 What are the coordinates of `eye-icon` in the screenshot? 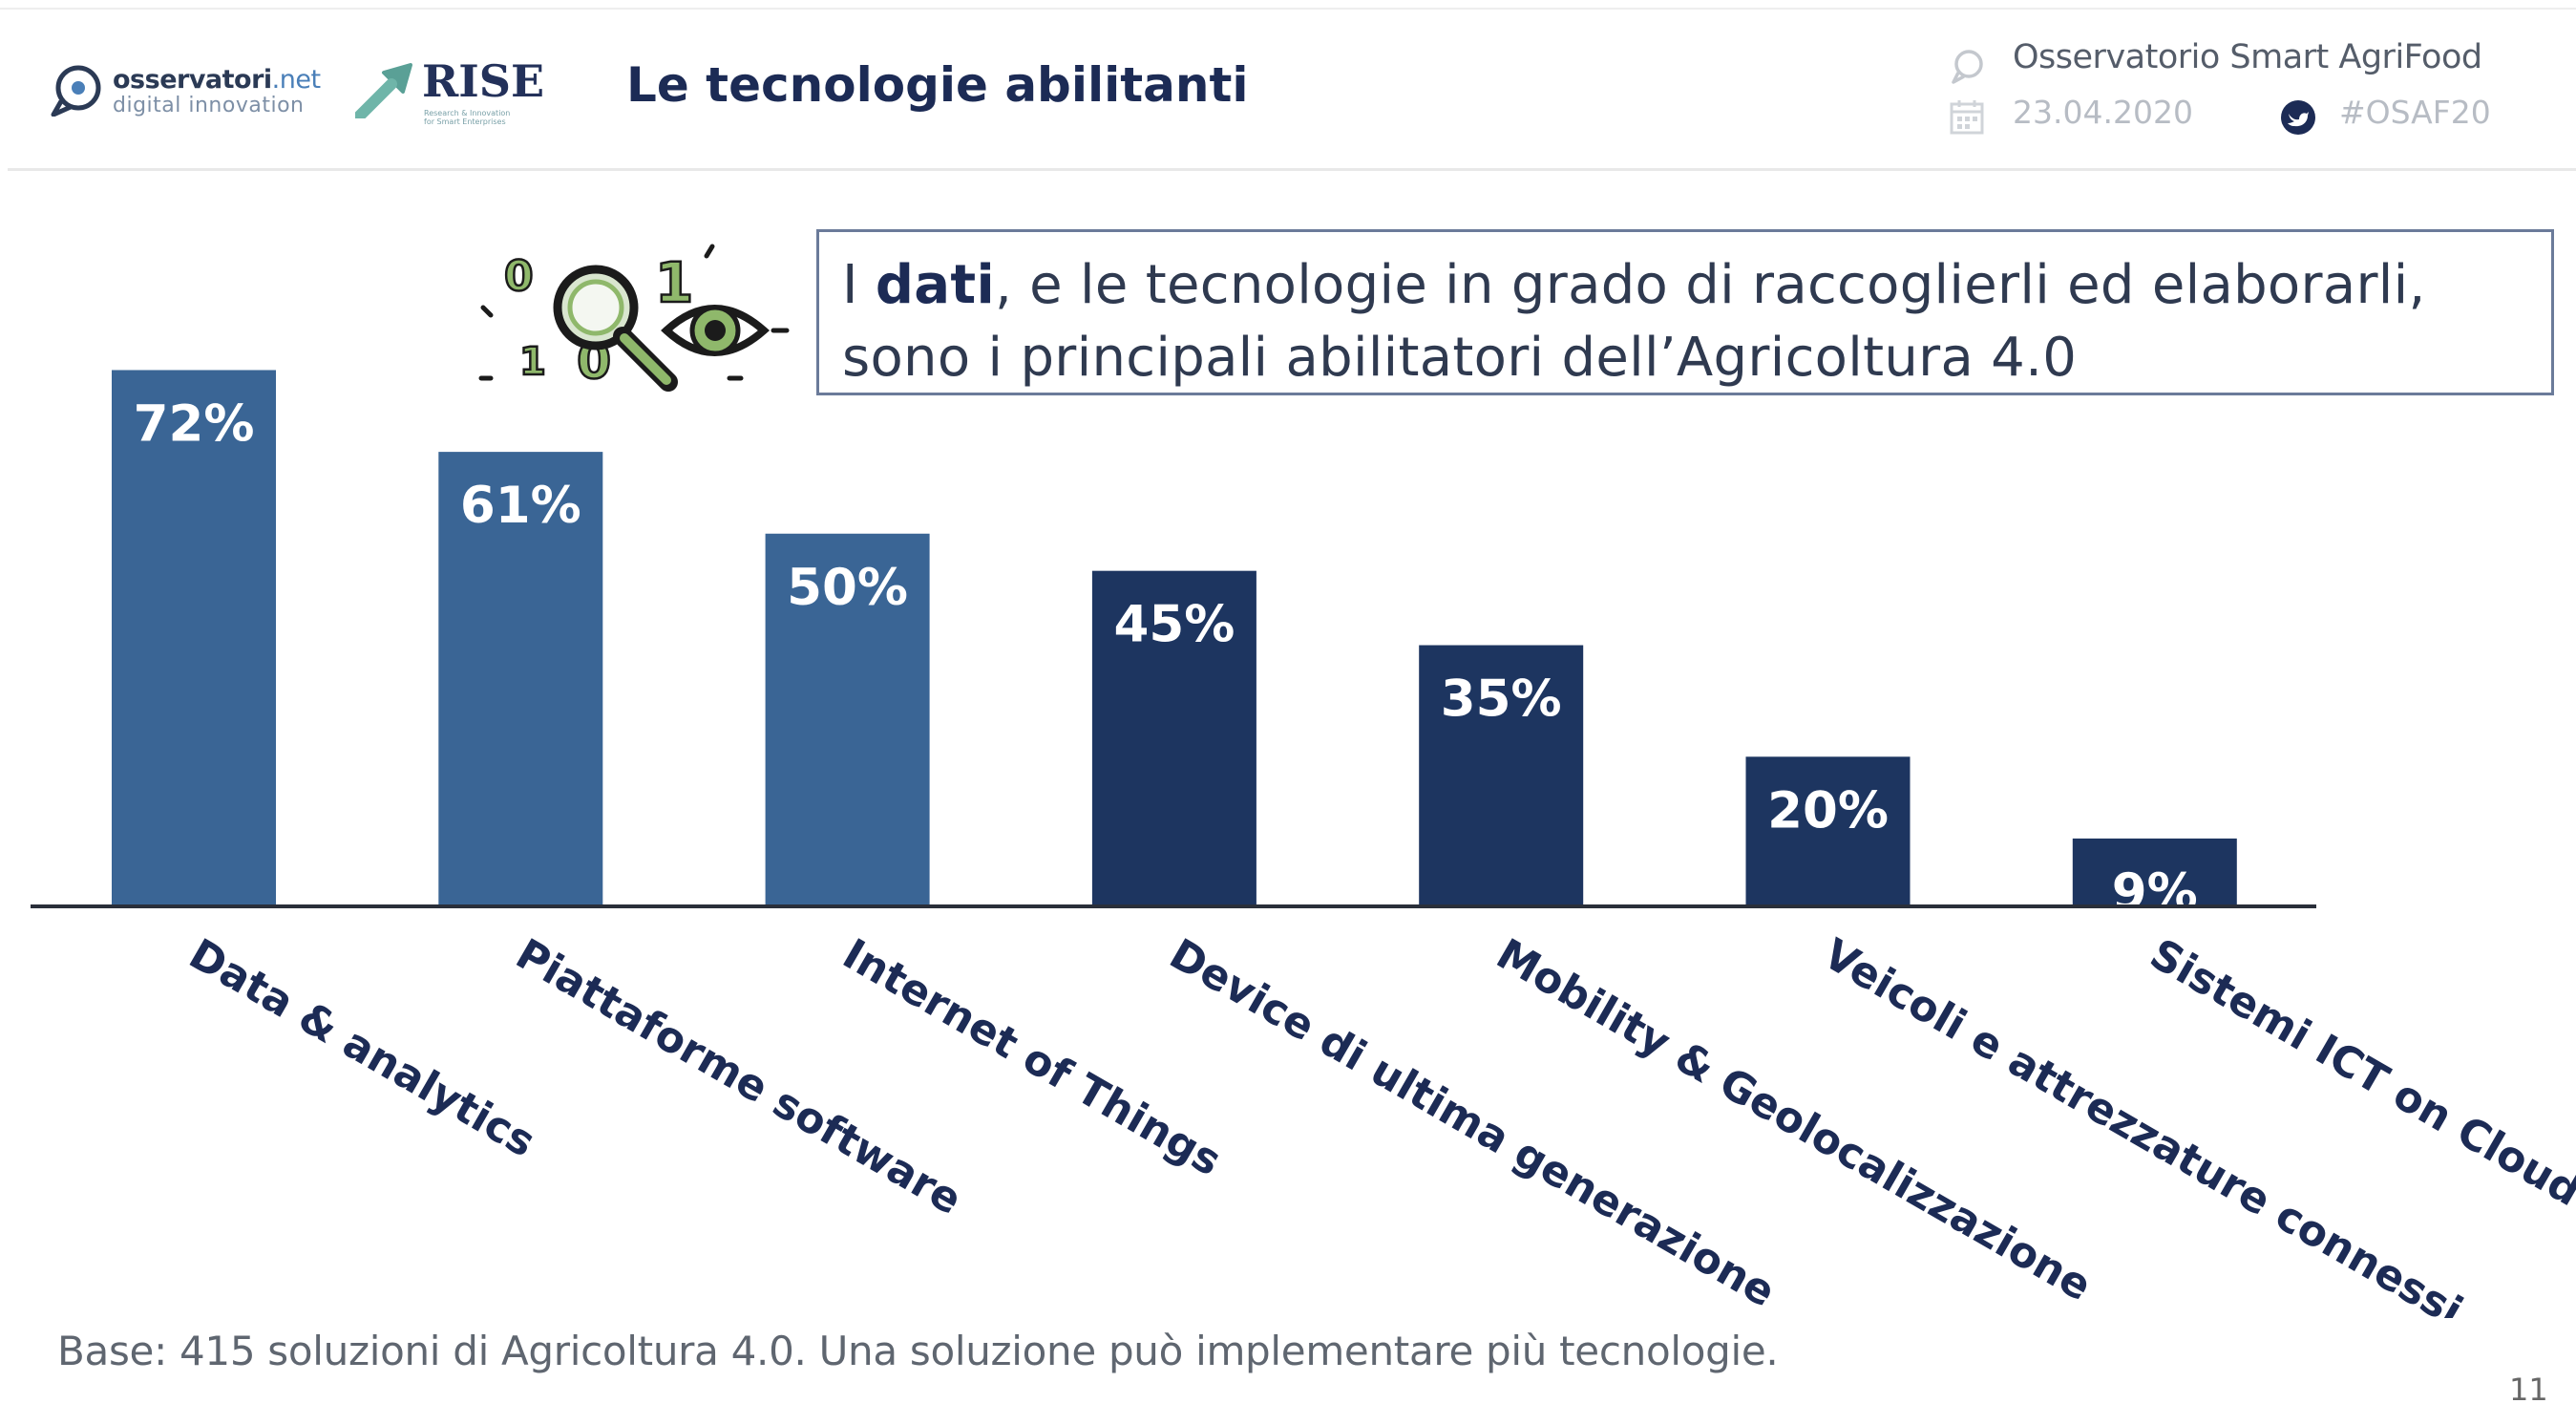 It's located at (716, 331).